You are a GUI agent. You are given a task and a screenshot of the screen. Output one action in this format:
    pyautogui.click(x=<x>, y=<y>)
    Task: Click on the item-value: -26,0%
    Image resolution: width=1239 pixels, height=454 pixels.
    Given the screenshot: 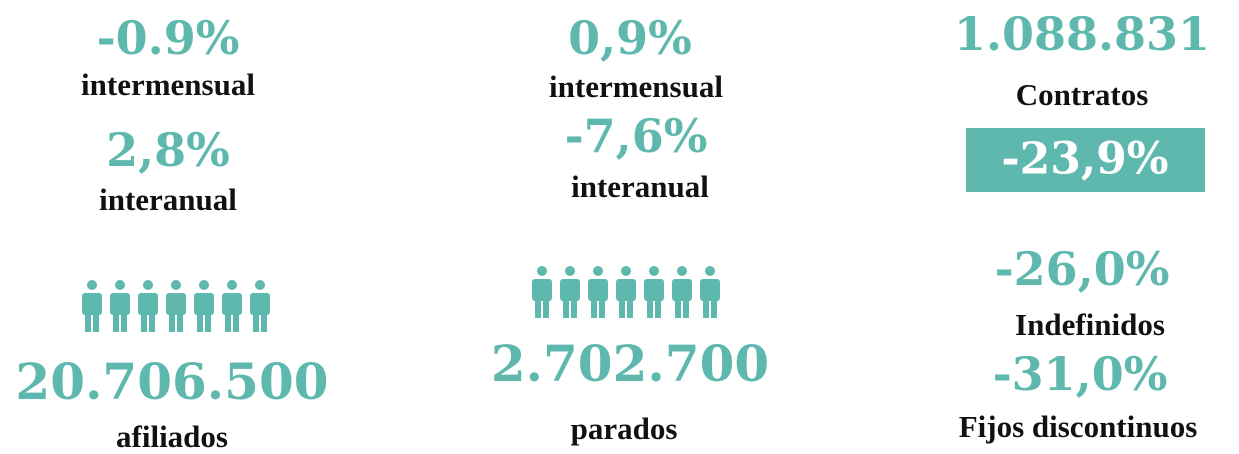 What is the action you would take?
    pyautogui.click(x=1082, y=269)
    